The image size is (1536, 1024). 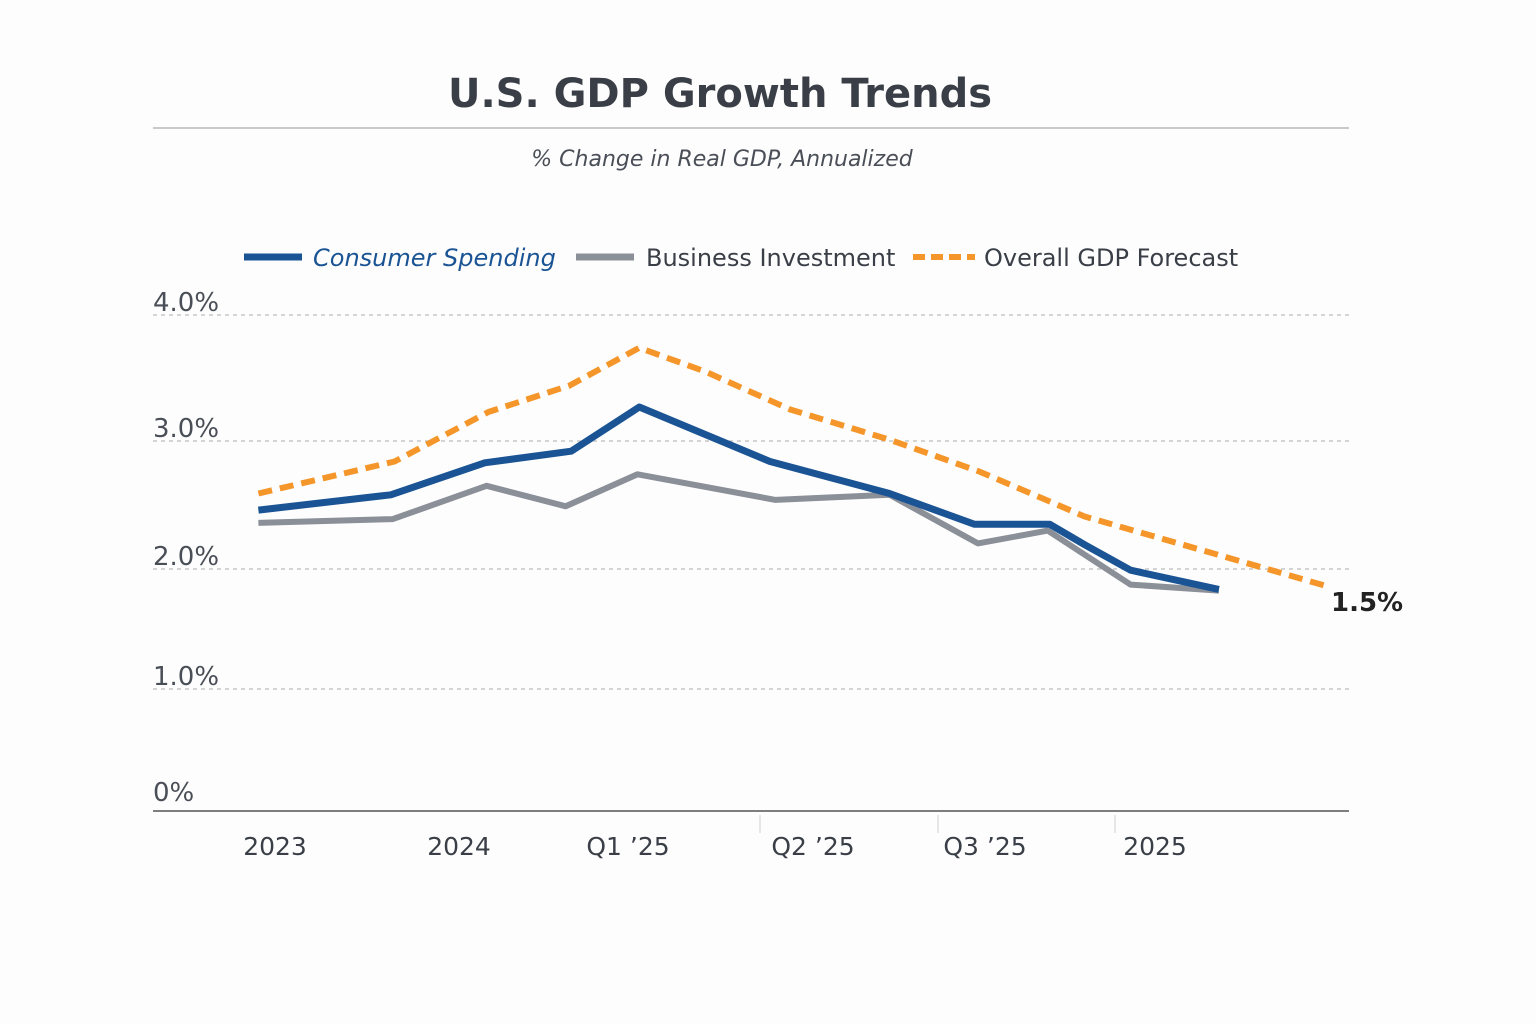 What do you see at coordinates (186, 429) in the screenshot?
I see `y-tick-label: 3.0%` at bounding box center [186, 429].